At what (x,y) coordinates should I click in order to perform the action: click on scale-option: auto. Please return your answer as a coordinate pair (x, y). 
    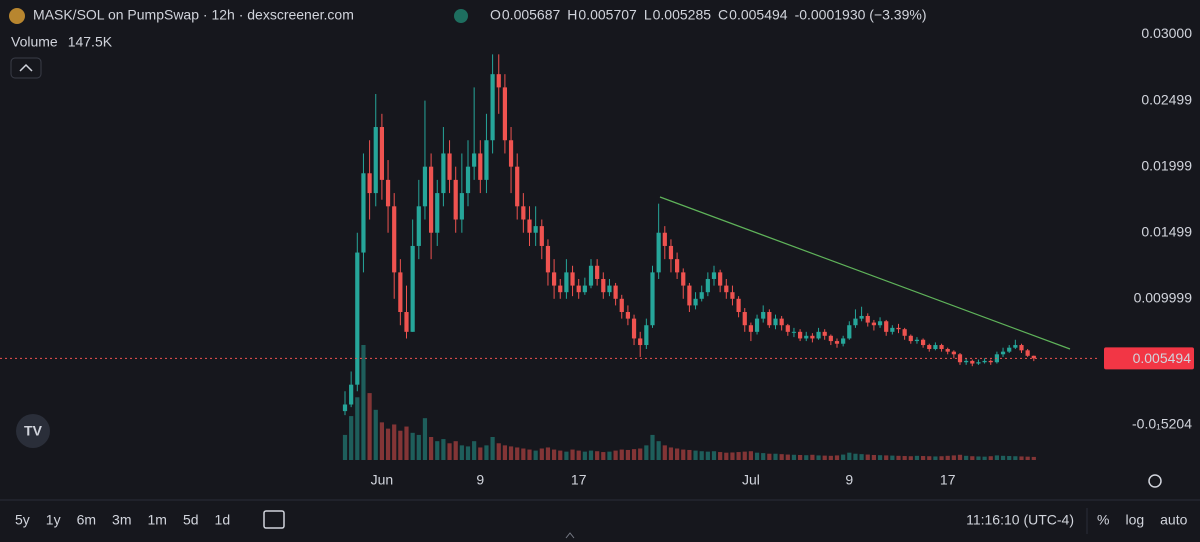
    Looking at the image, I should click on (1173, 520).